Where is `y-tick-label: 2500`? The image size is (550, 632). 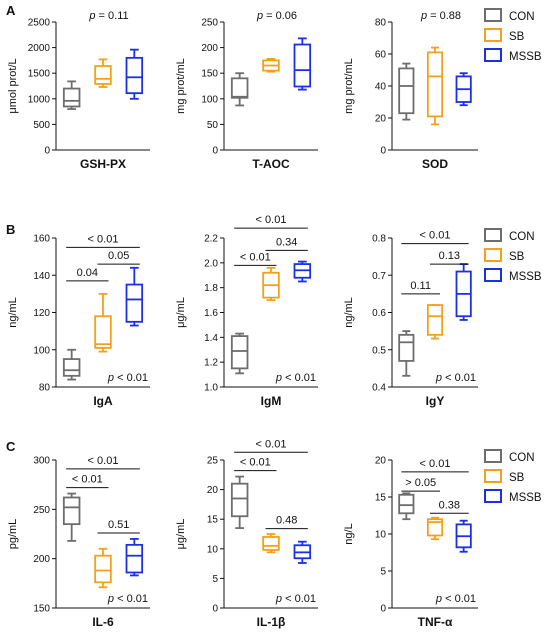
y-tick-label: 2500 is located at coordinates (39, 23).